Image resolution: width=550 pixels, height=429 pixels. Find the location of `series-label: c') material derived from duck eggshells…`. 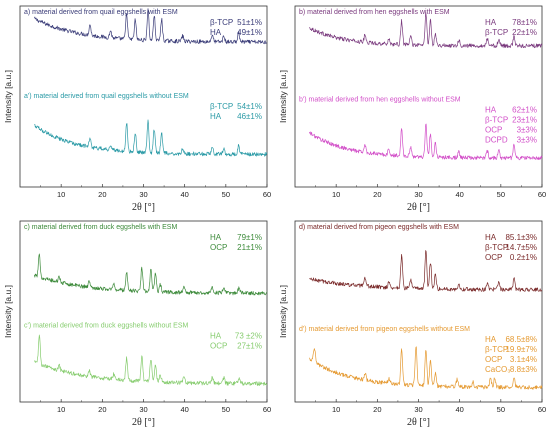

series-label: c') material derived from duck eggshells… is located at coordinates (106, 326).